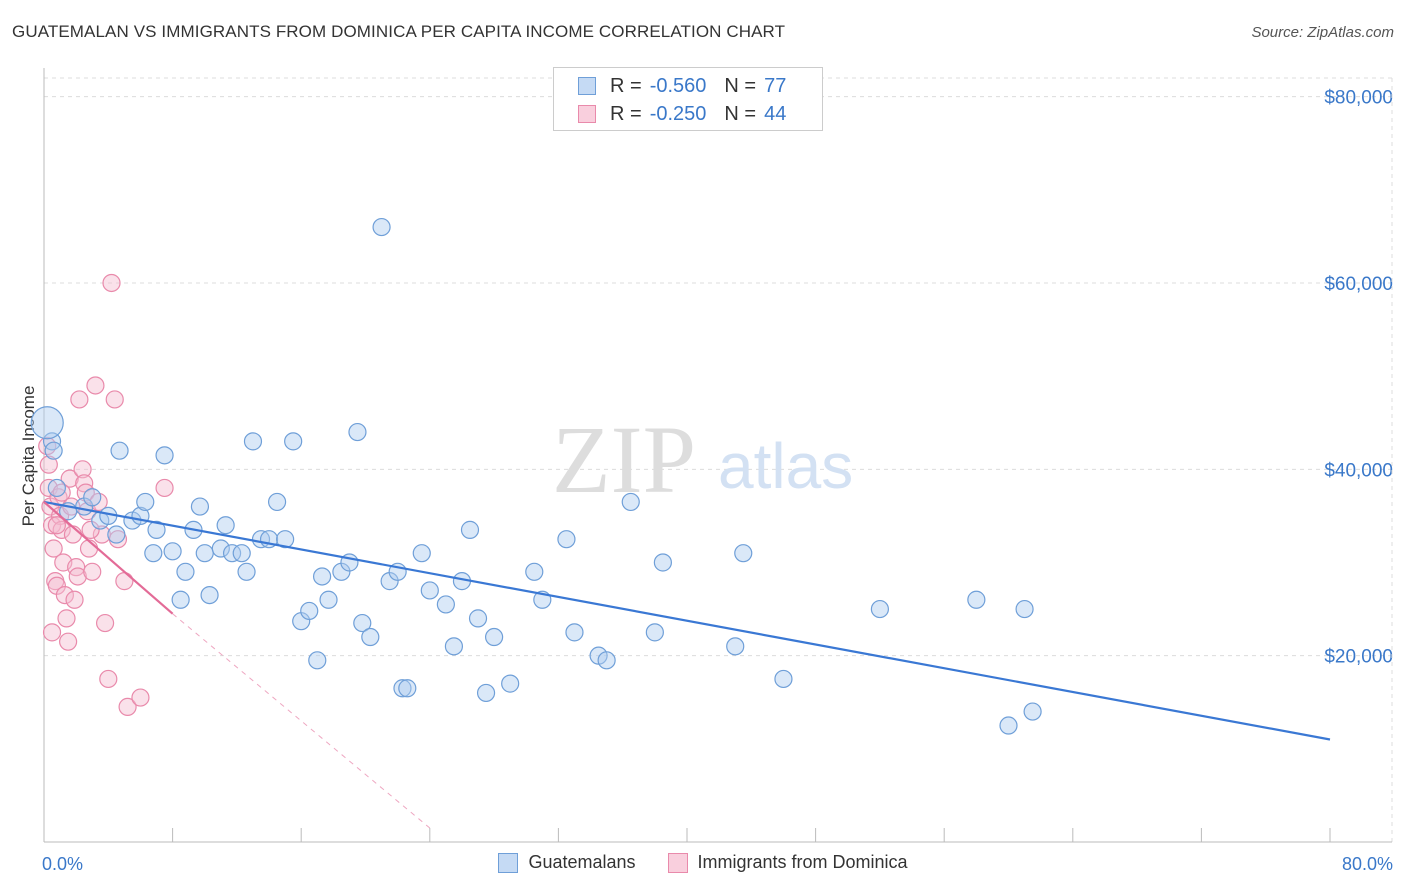 Image resolution: width=1406 pixels, height=892 pixels. Describe the element at coordinates (787, 862) in the screenshot. I see `legend-item-dominica: Immigrants from Dominica` at that location.